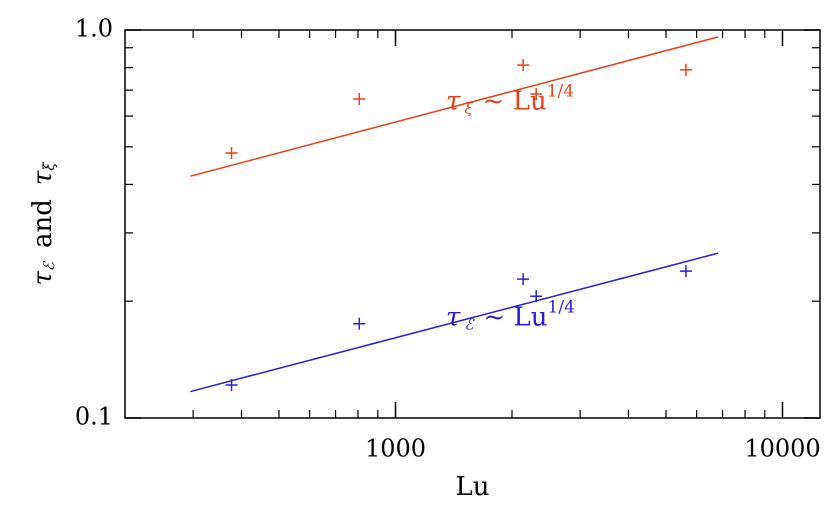 The width and height of the screenshot is (830, 507). What do you see at coordinates (49, 265) in the screenshot?
I see `y-label-sub: ℰ` at bounding box center [49, 265].